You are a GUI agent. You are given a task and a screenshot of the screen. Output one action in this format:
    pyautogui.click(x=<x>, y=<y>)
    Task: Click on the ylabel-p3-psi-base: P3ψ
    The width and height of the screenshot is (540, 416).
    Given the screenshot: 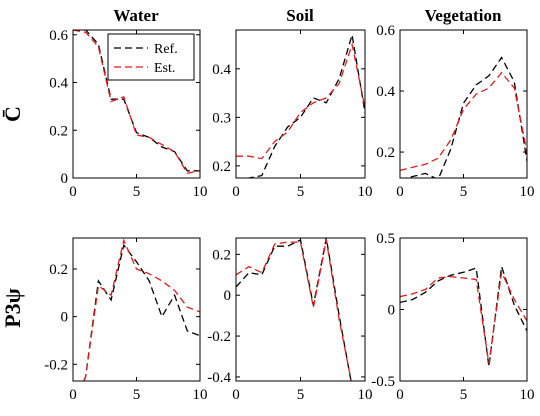 What is the action you would take?
    pyautogui.click(x=12, y=308)
    